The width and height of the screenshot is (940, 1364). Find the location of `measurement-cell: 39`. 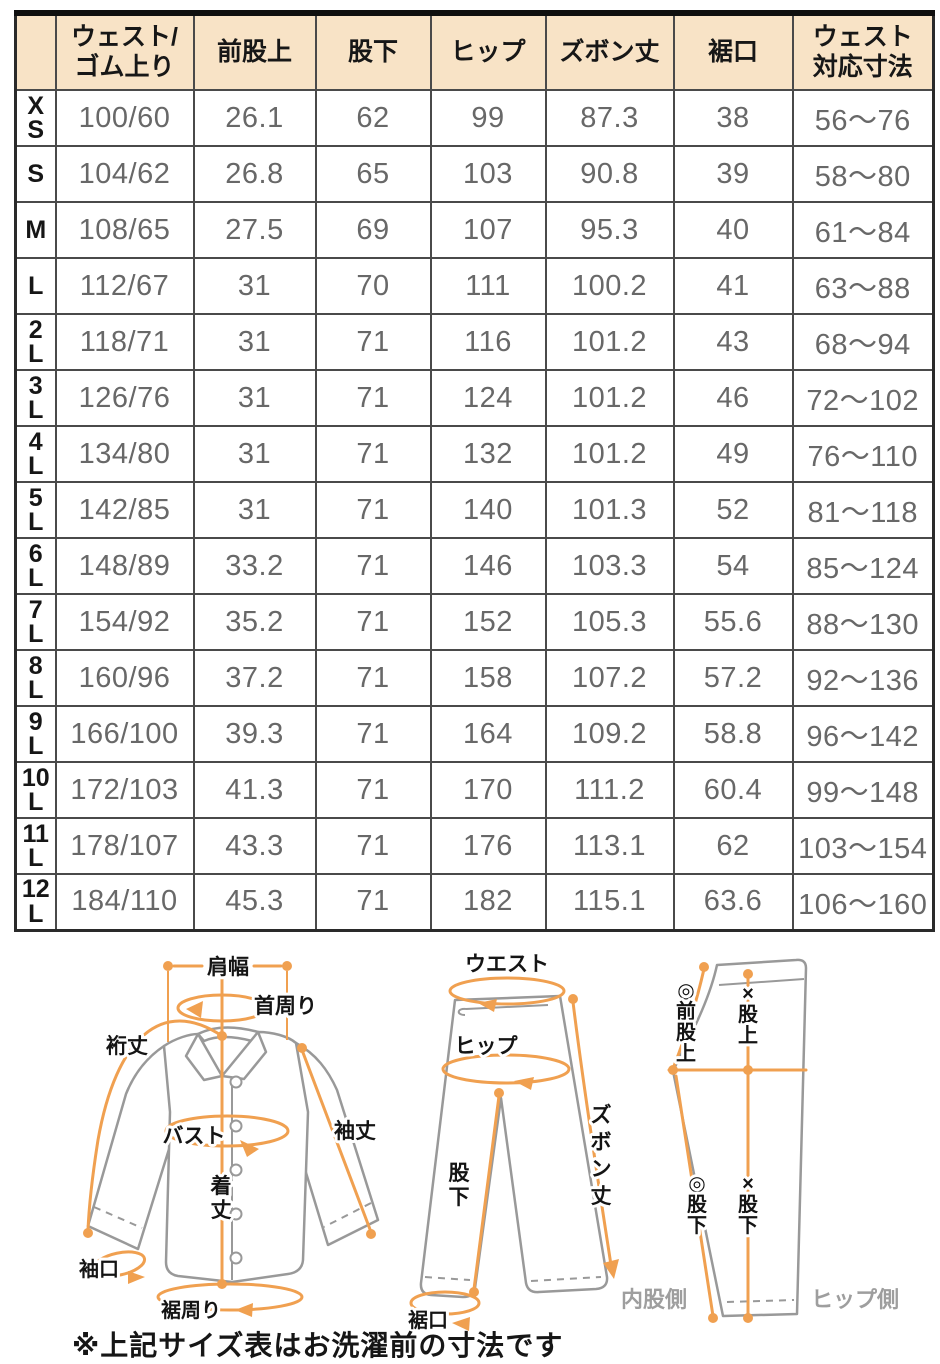

measurement-cell: 39 is located at coordinates (733, 174).